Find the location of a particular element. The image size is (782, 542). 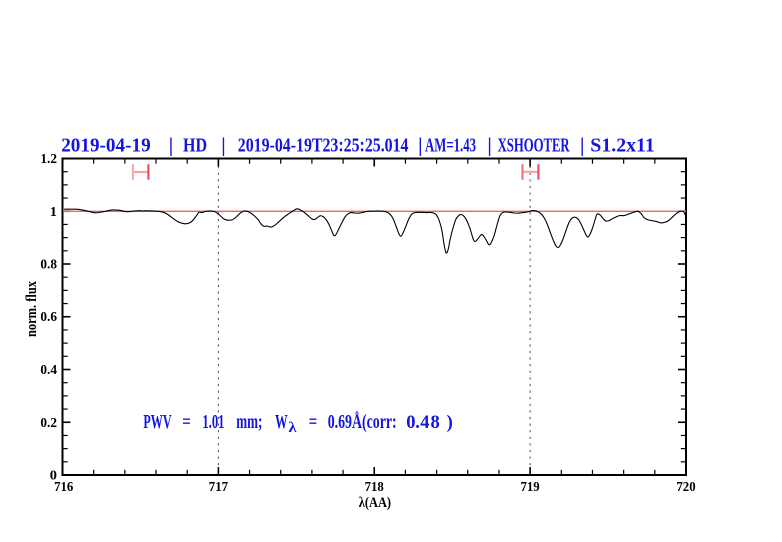

svg-text: 0.69Å(corr: is located at coordinates (362, 421).